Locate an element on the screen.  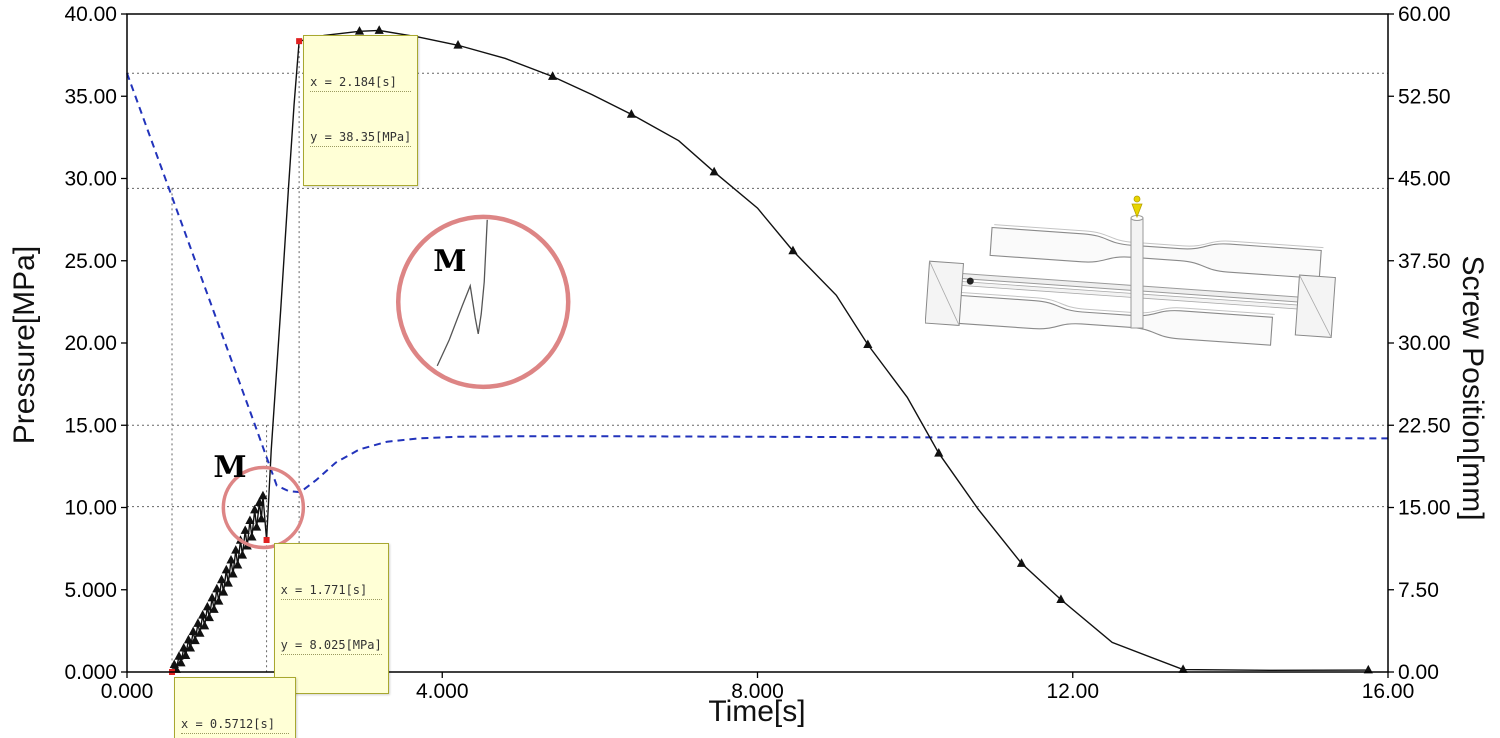
gate-dot is located at coordinates (970, 281).